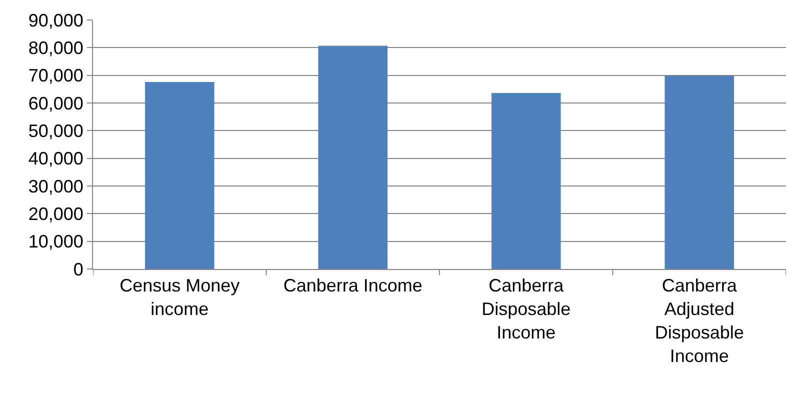  I want to click on x-tick-label: Canberra Disposable Income, so click(526, 309).